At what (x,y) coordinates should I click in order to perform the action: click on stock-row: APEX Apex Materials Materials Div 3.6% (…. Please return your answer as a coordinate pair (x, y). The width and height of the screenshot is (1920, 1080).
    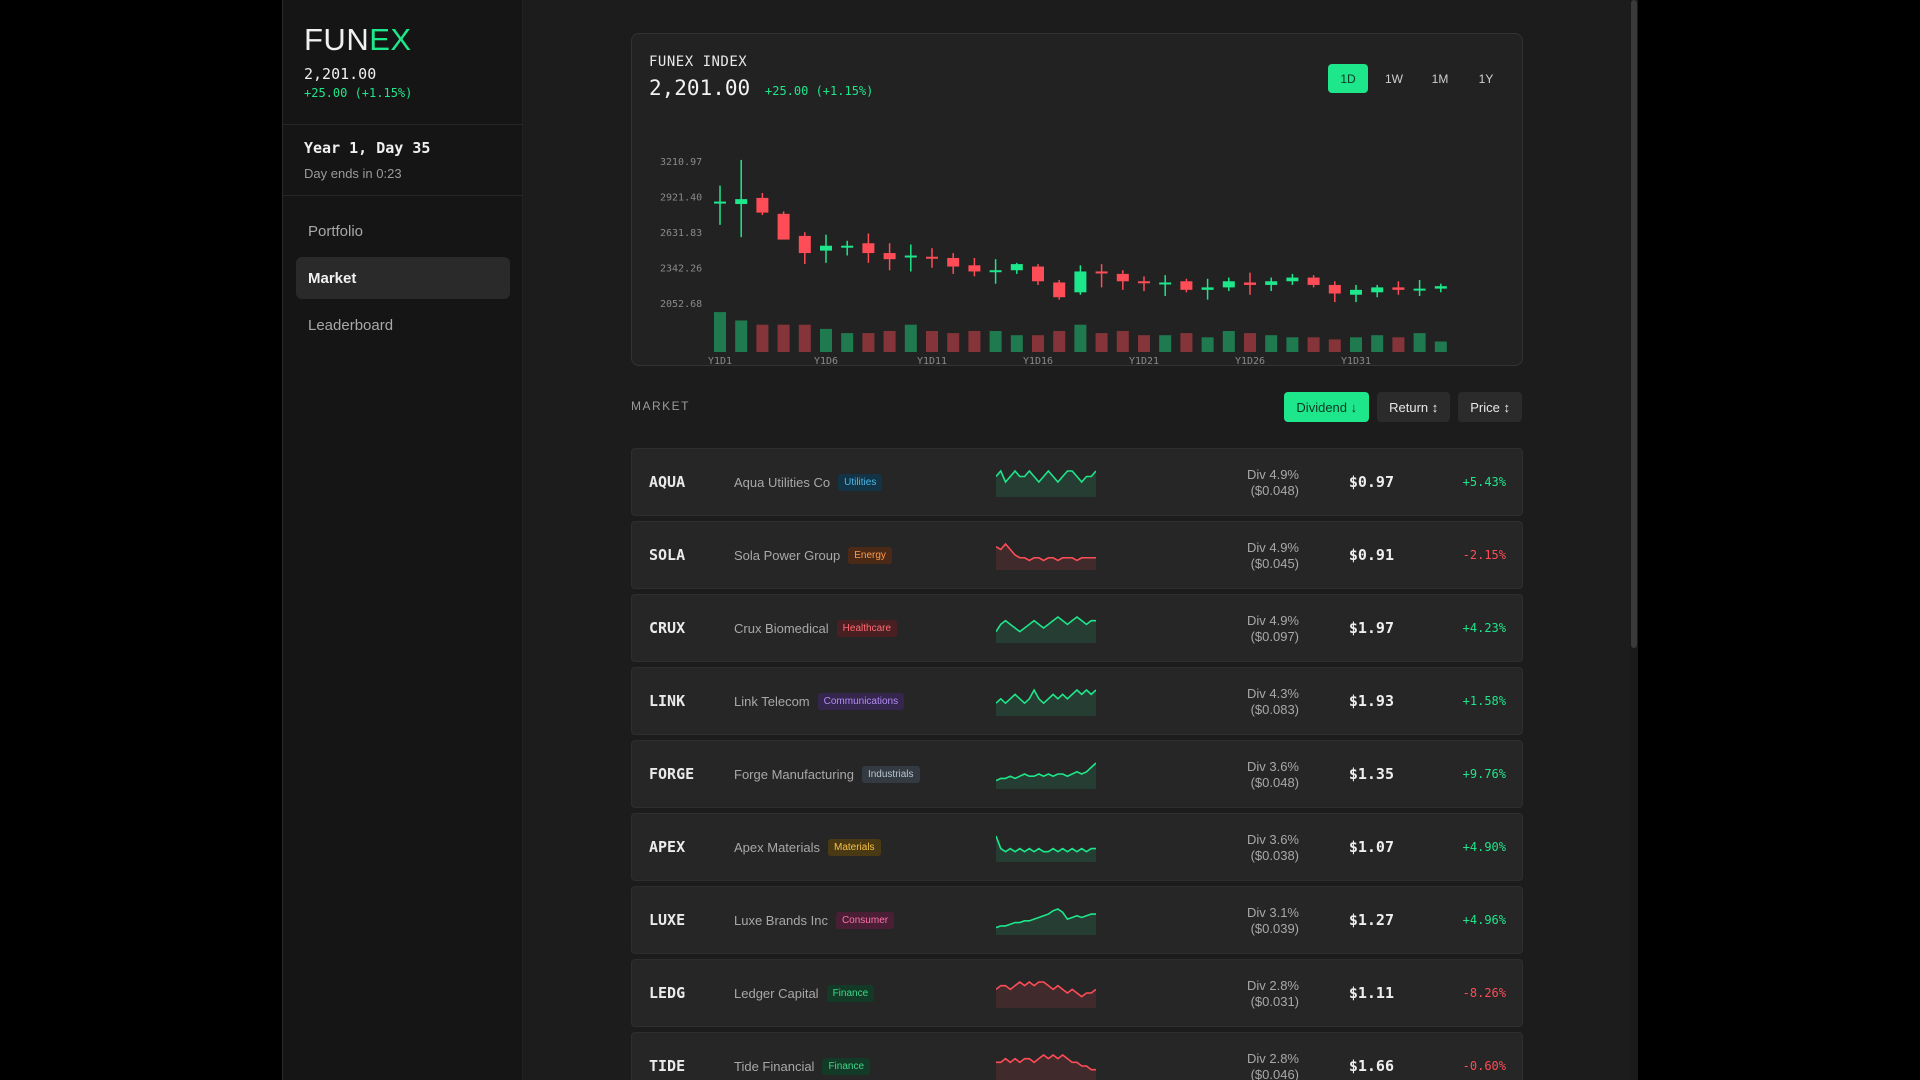
    Looking at the image, I should click on (1077, 847).